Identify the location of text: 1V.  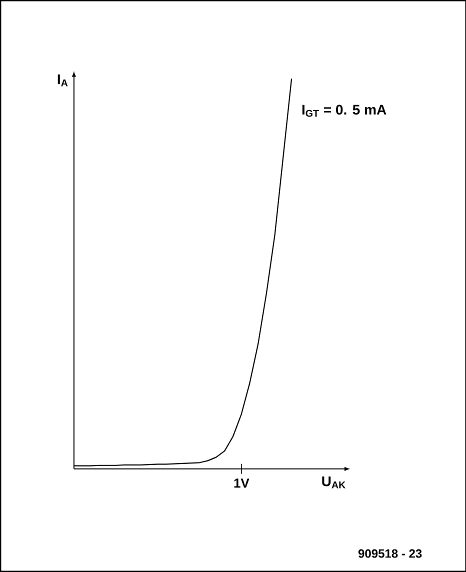
(242, 483).